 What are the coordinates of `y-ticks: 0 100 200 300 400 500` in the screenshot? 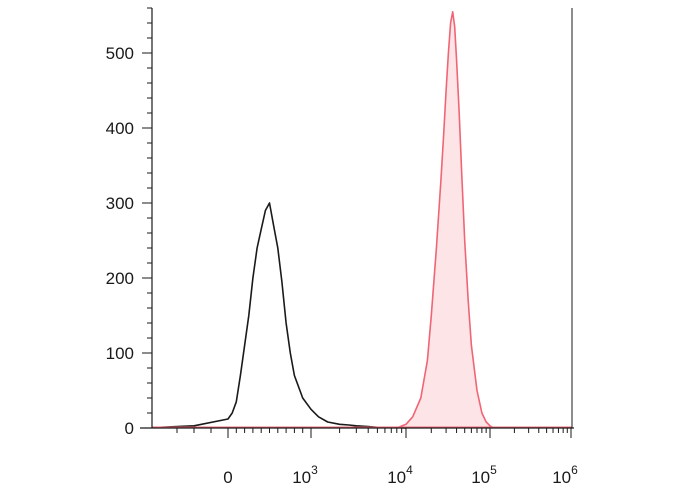 It's located at (129, 222).